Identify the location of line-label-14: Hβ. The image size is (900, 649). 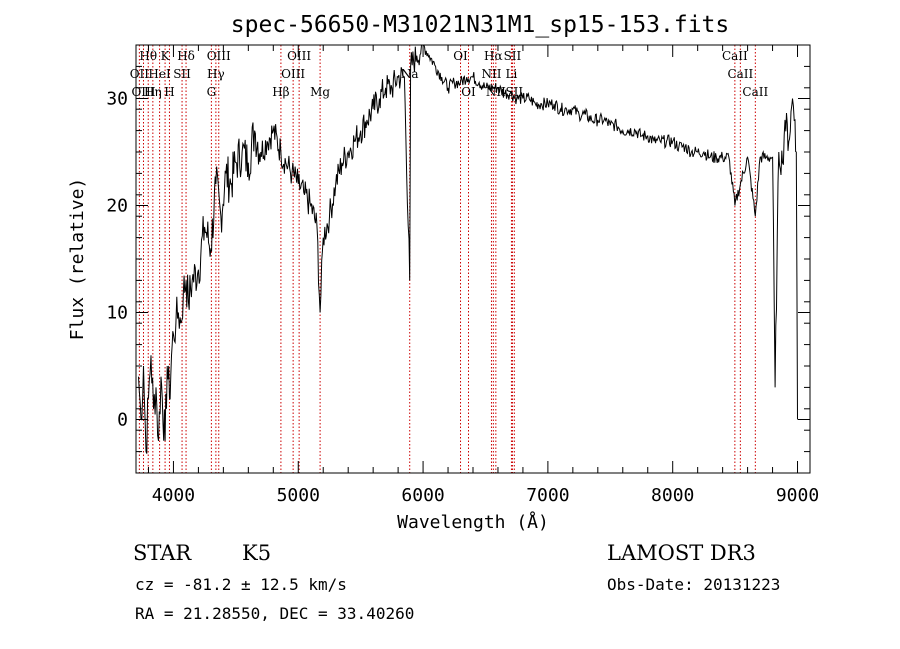
(280, 92).